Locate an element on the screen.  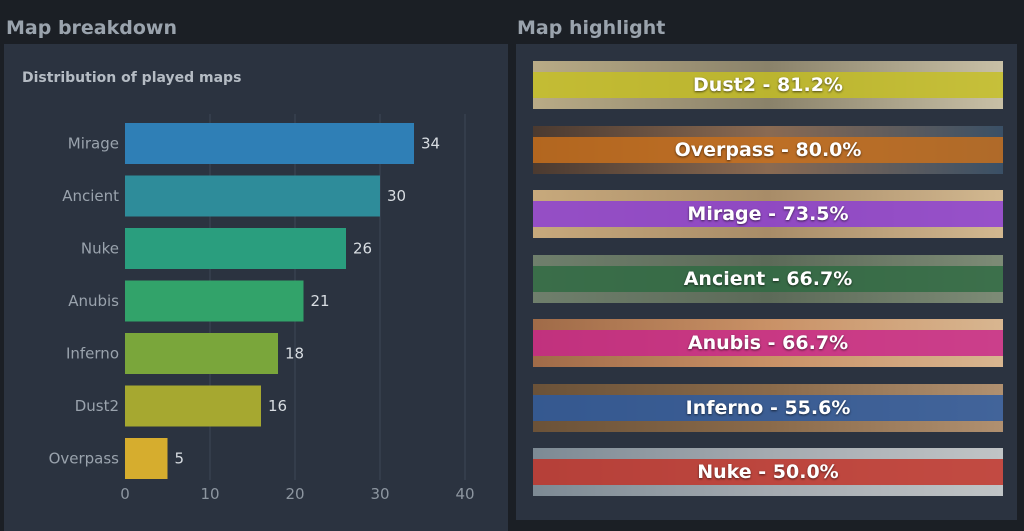
bar-value-label: 16 is located at coordinates (277, 406).